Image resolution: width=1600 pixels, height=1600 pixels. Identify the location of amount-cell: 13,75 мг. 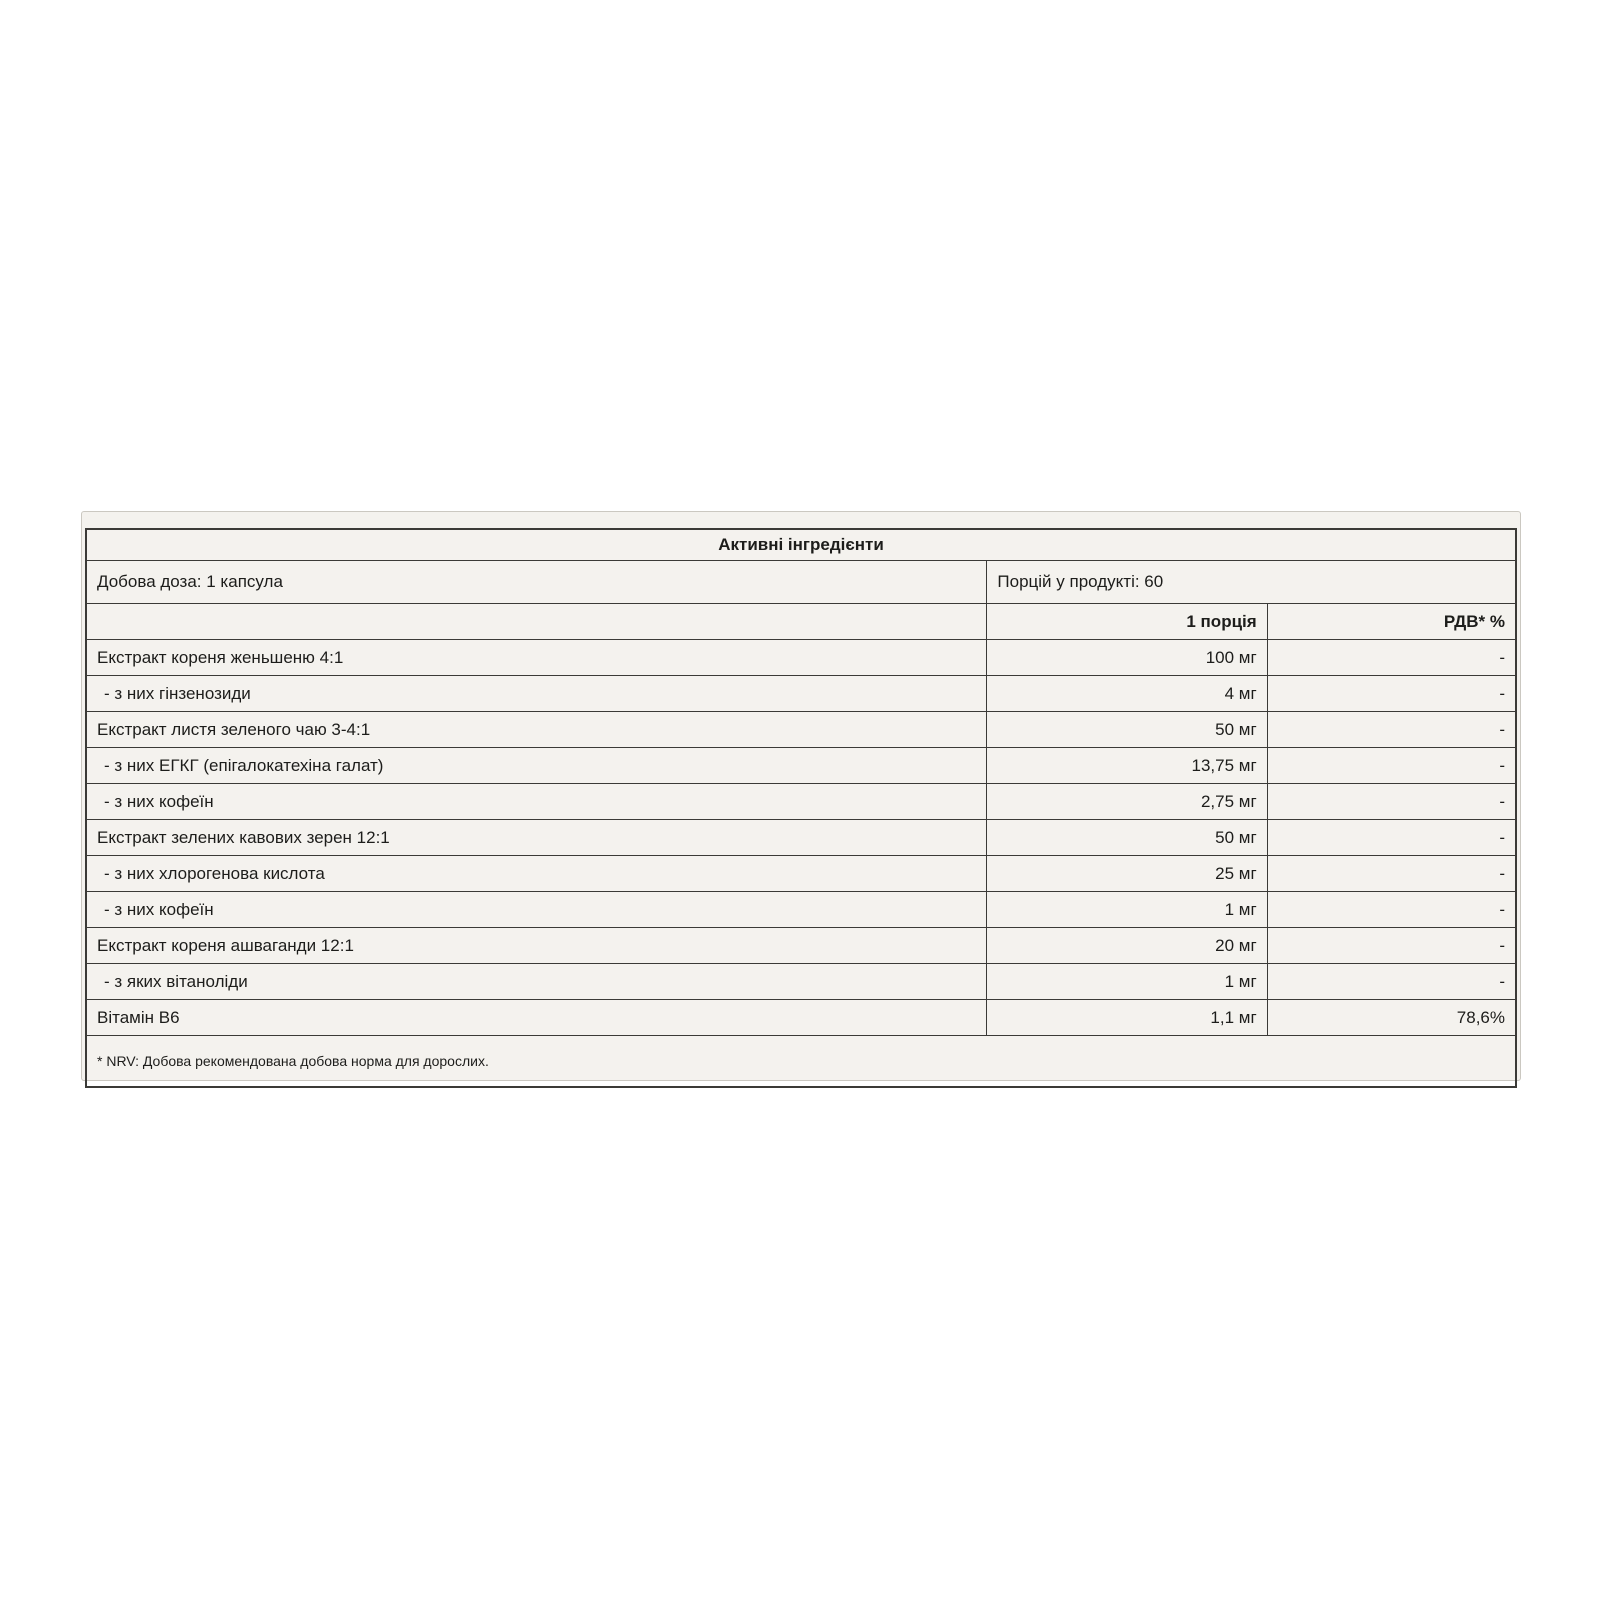
(1127, 765).